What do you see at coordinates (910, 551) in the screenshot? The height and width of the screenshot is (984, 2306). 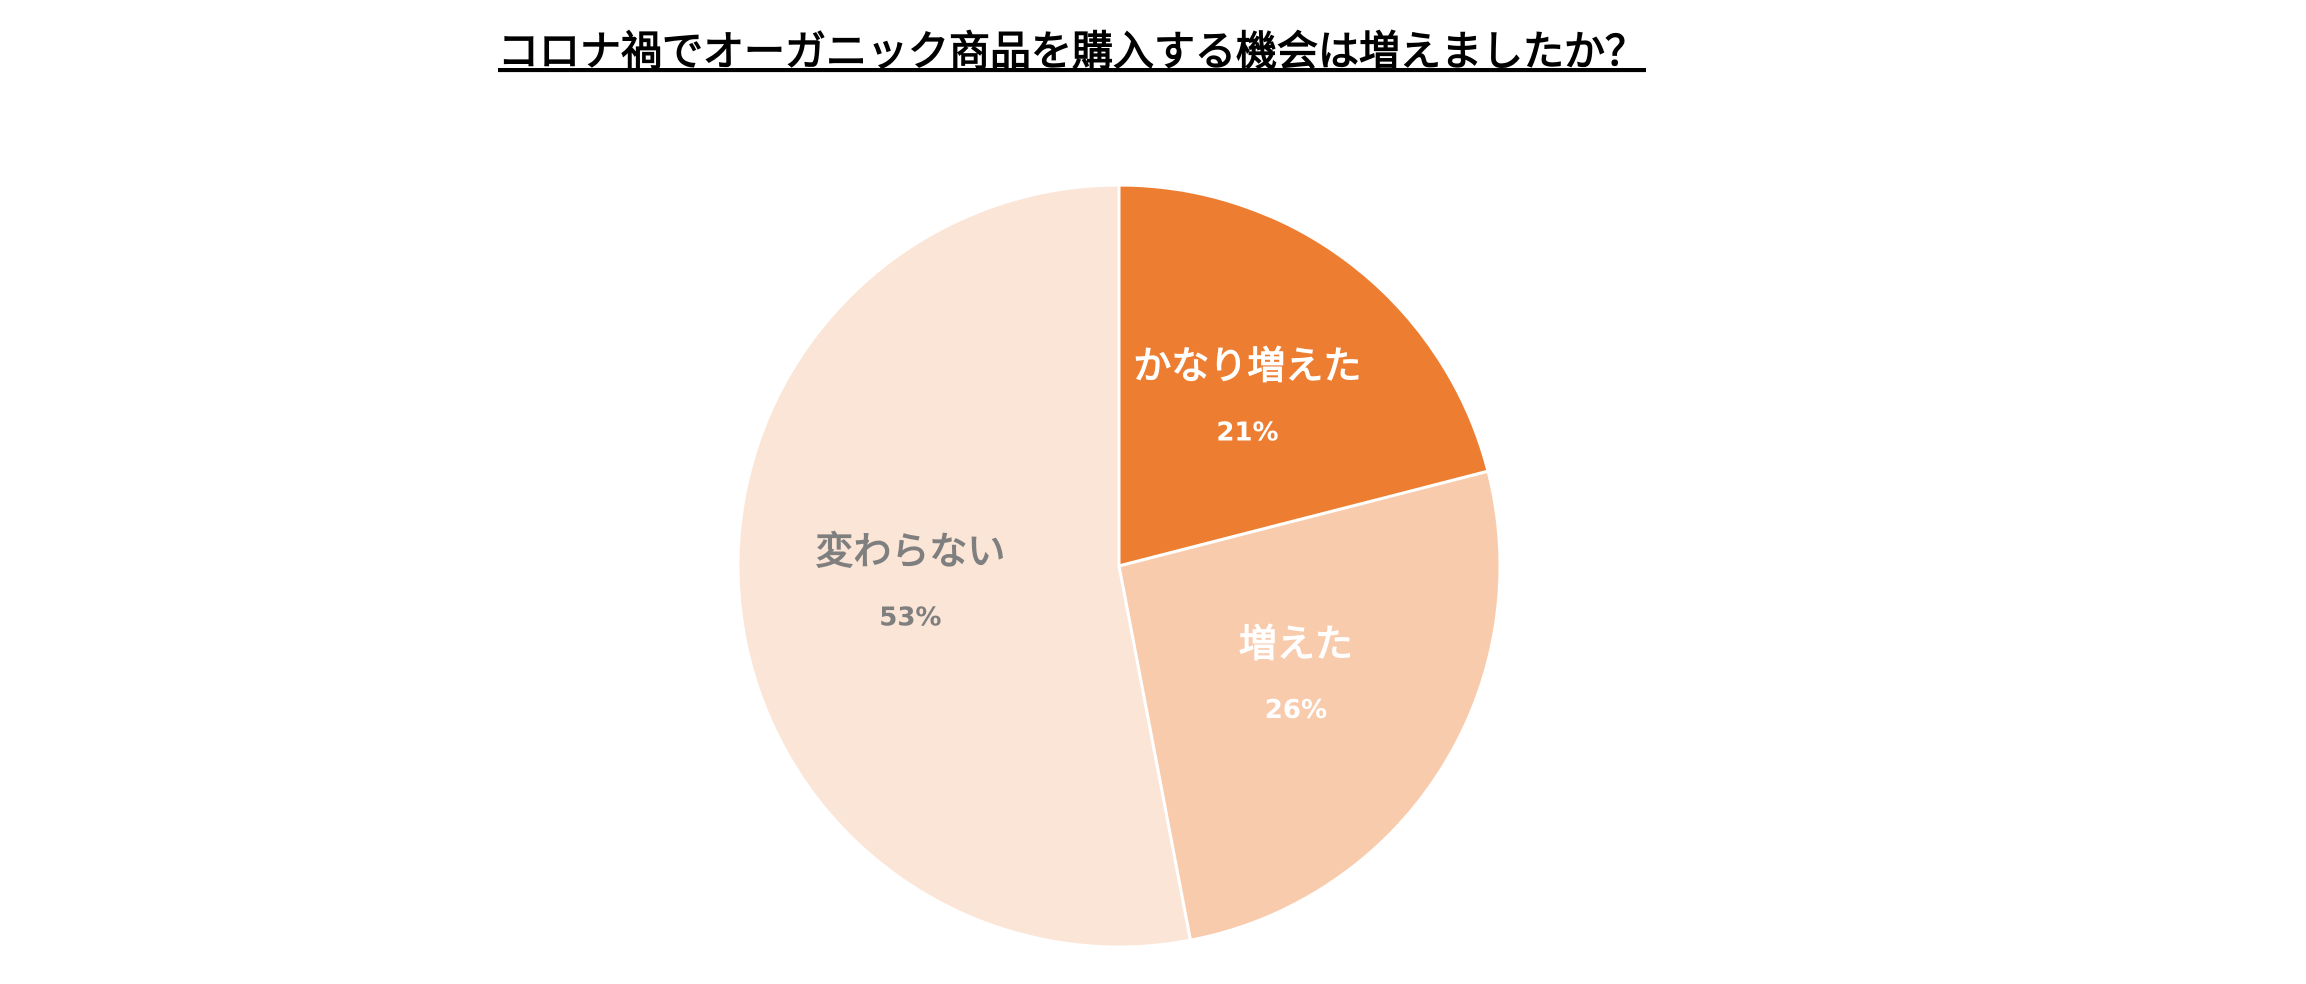 I see `slice-label: 変わらない` at bounding box center [910, 551].